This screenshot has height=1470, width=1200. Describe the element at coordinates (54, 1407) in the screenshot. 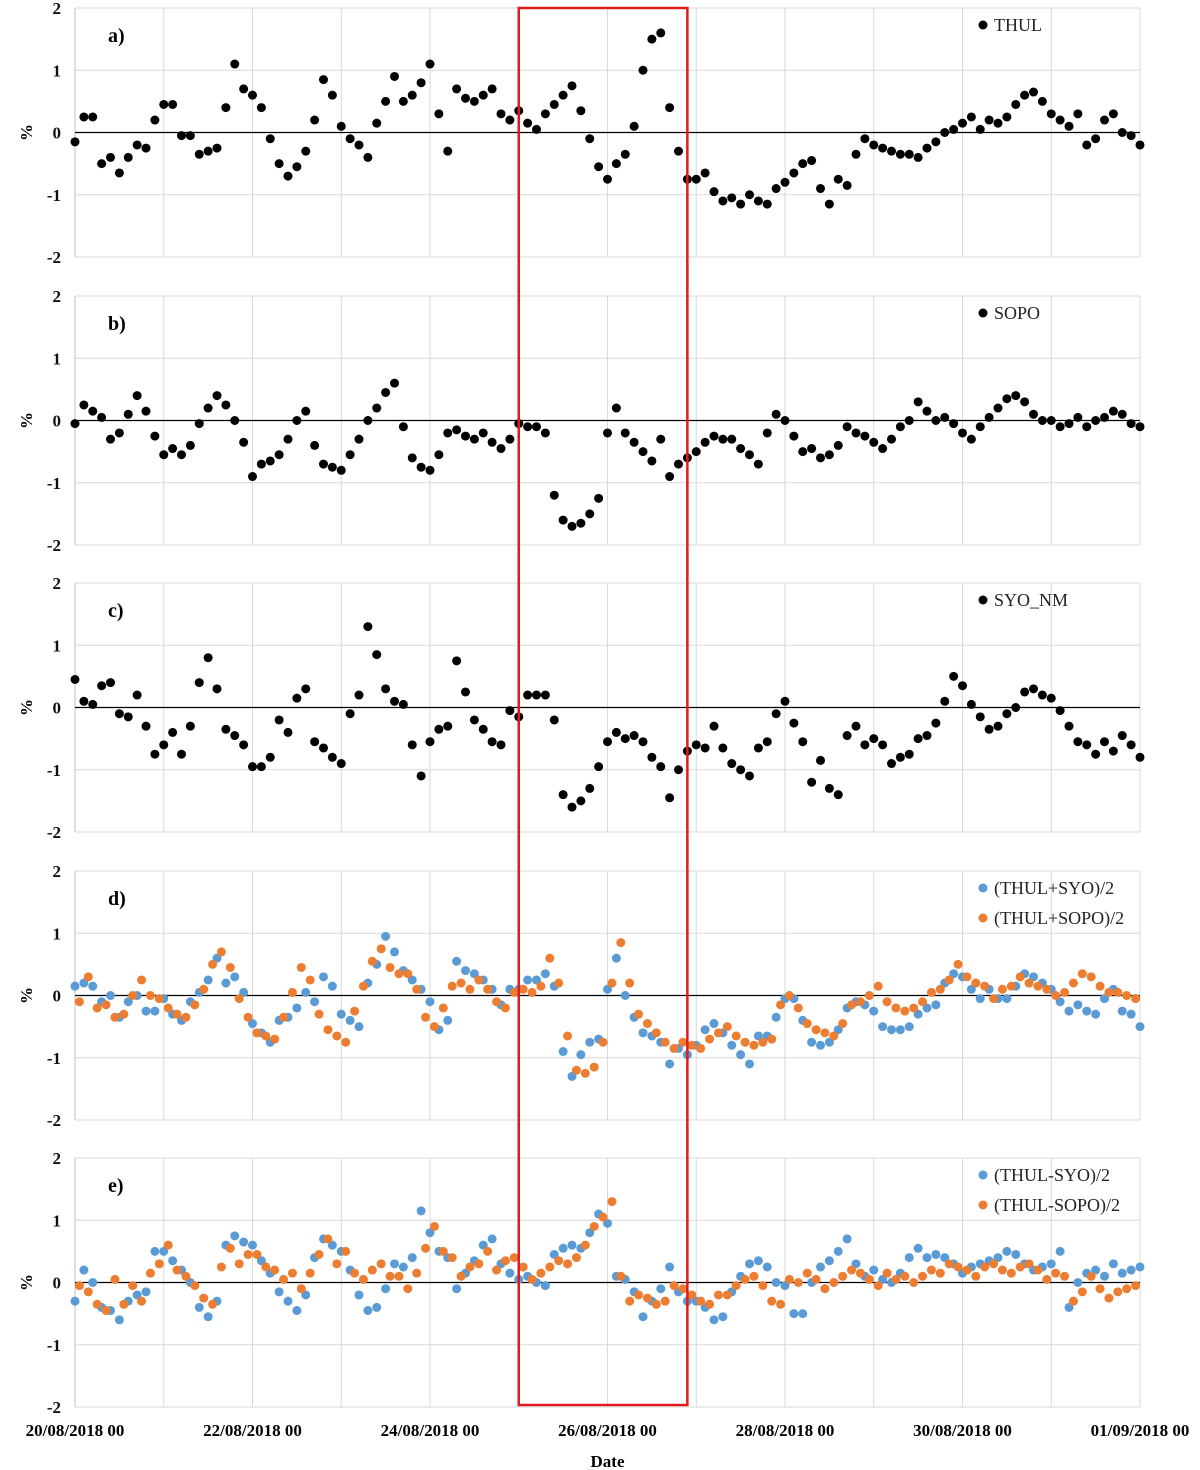

I see `y-tick-label: -2` at that location.